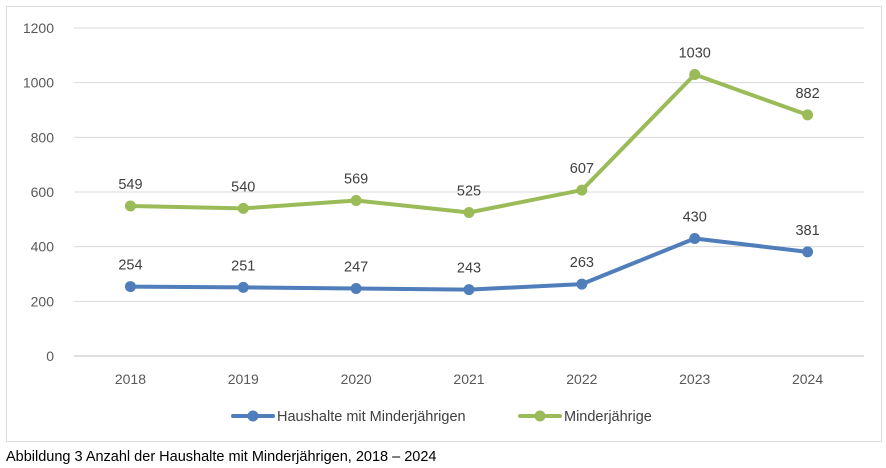 The height and width of the screenshot is (468, 886). What do you see at coordinates (582, 263) in the screenshot?
I see `data-label: 263` at bounding box center [582, 263].